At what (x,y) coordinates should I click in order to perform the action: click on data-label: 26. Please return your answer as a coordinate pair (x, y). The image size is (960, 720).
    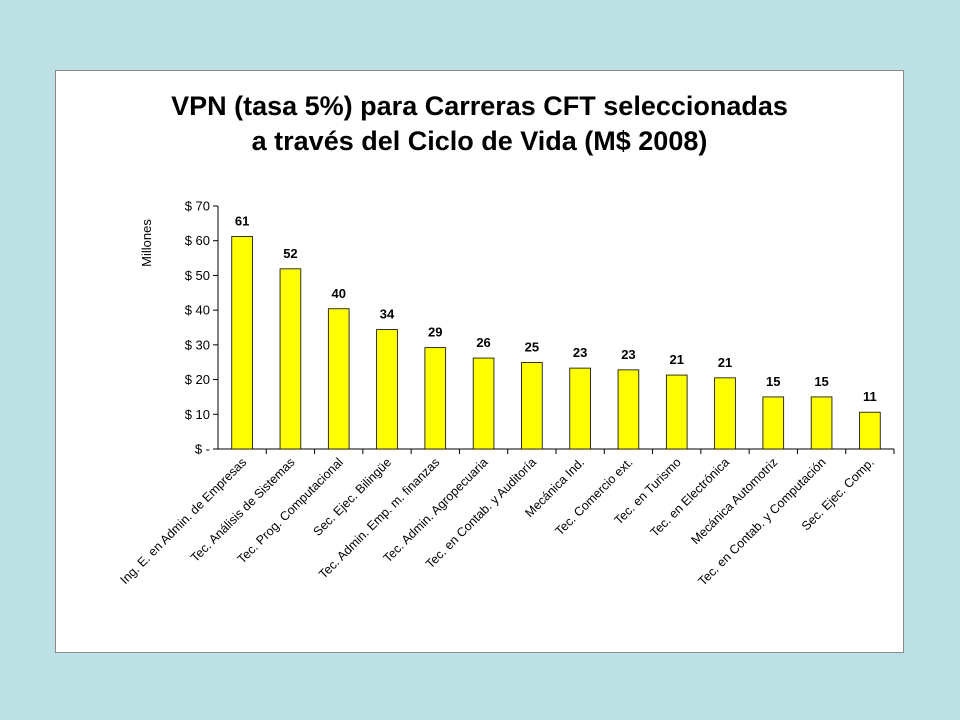
    Looking at the image, I should click on (483, 342).